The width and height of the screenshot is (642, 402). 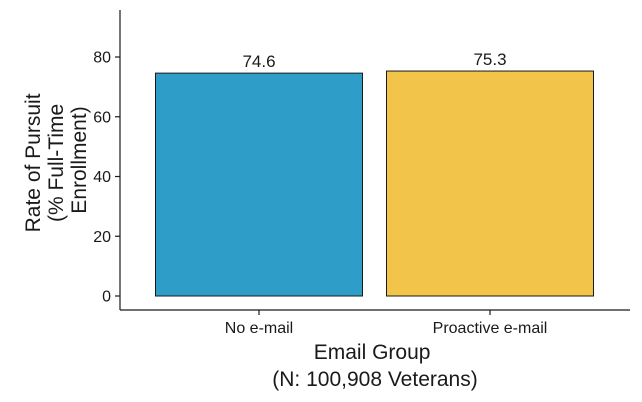 I want to click on x-ticks-layer: No e-mail Proactive e-mail, so click(x=386, y=323).